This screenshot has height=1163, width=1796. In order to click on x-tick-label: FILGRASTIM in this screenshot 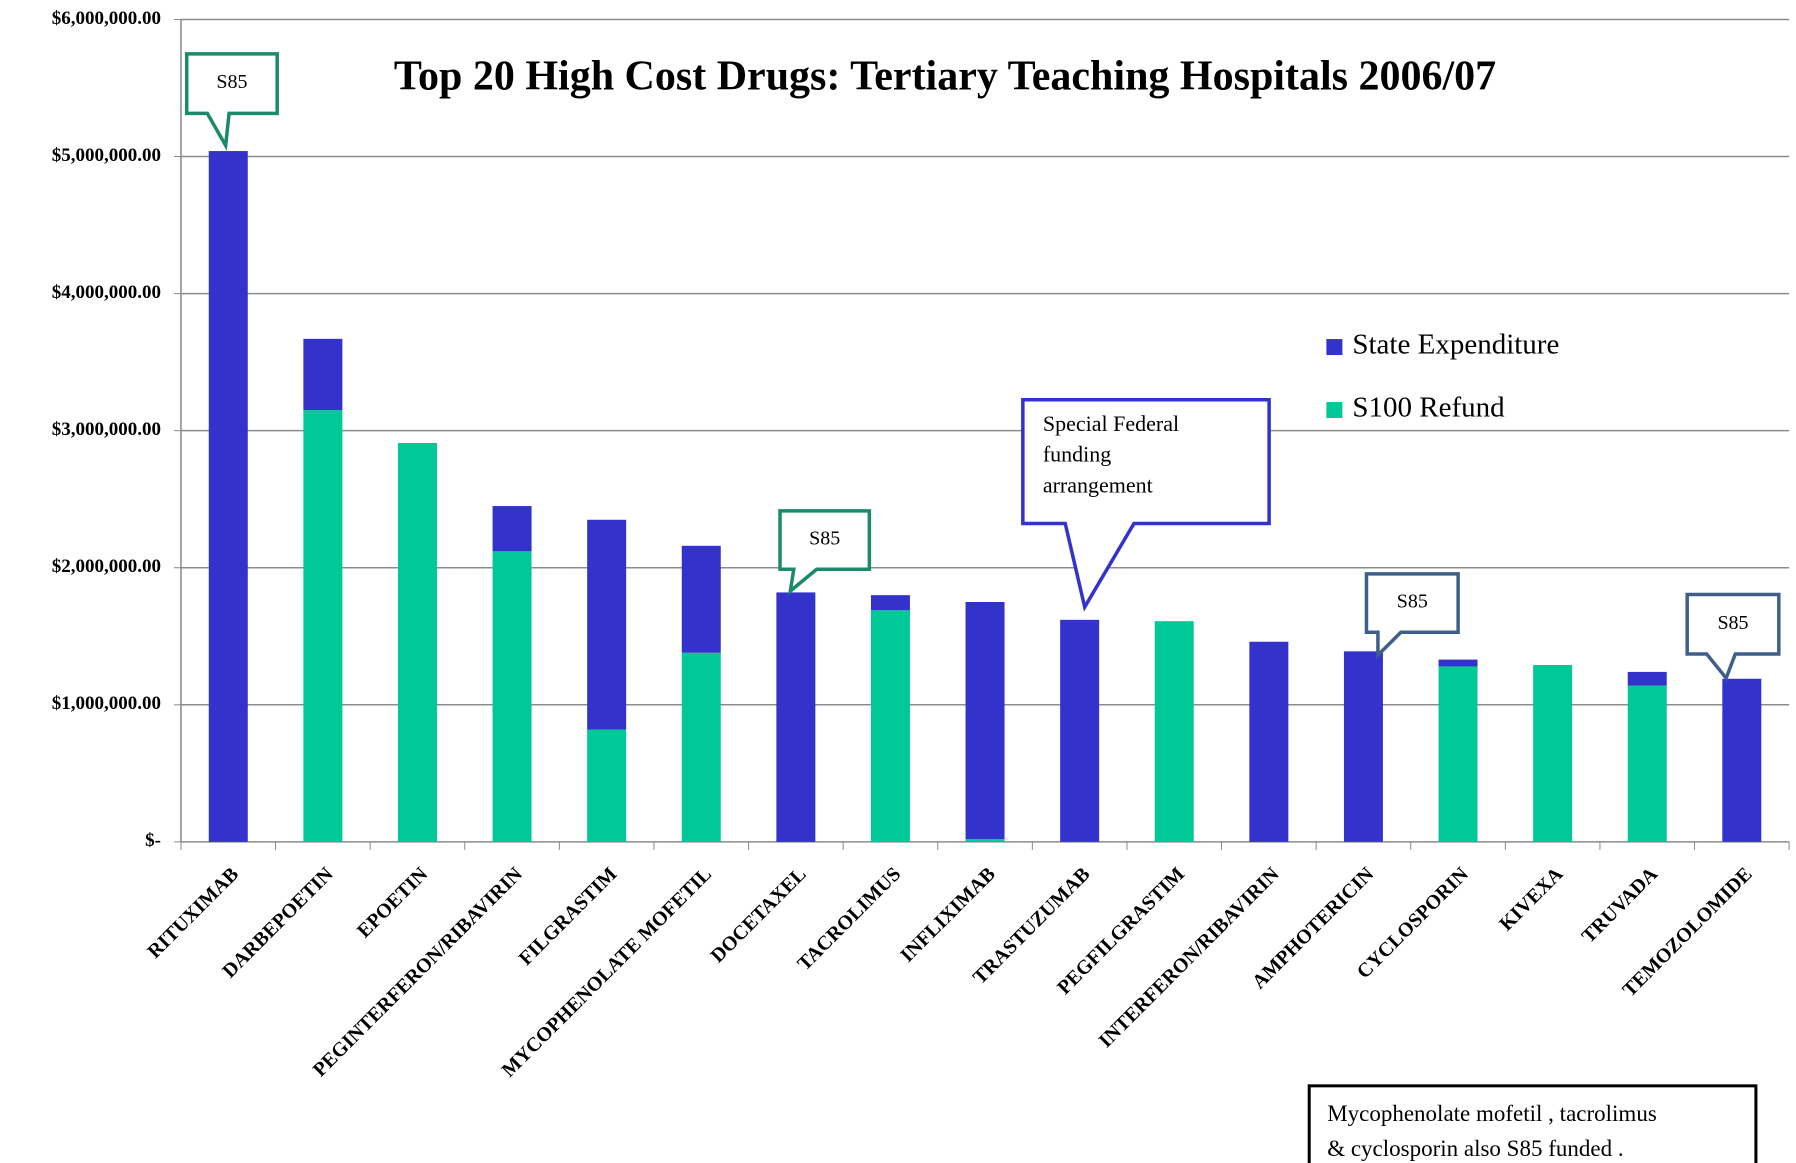, I will do `click(568, 916)`.